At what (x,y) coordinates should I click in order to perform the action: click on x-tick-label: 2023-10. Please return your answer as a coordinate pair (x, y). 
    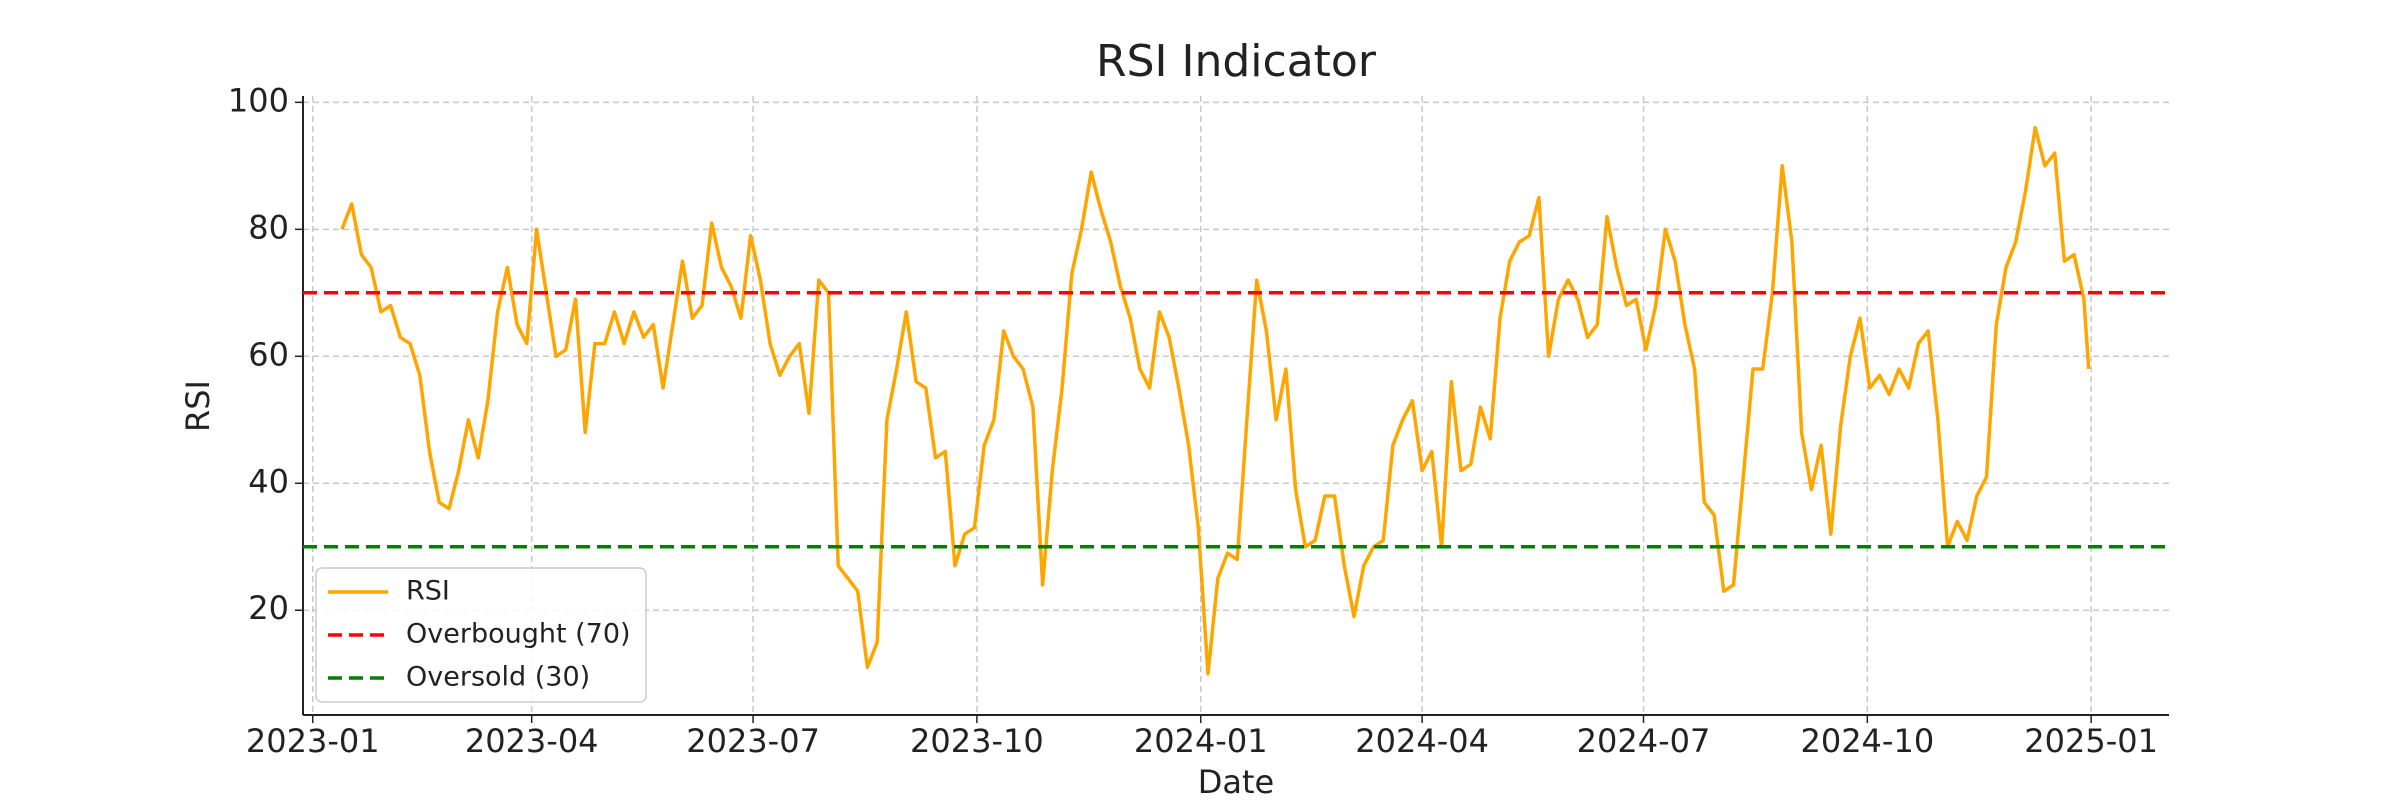
    Looking at the image, I should click on (977, 741).